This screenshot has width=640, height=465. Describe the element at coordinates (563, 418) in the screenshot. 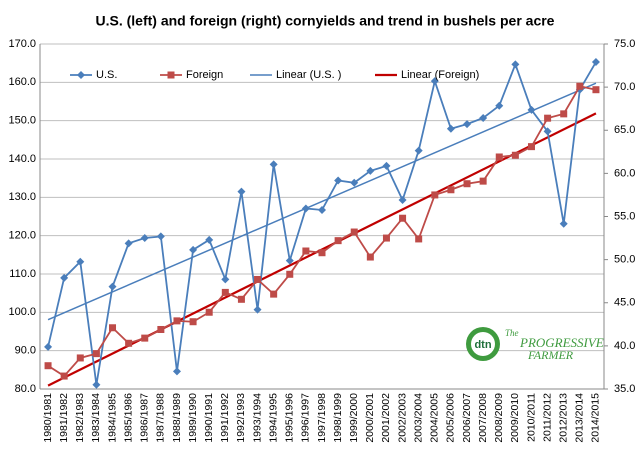

I see `x-tick-label: 2012/2013` at that location.